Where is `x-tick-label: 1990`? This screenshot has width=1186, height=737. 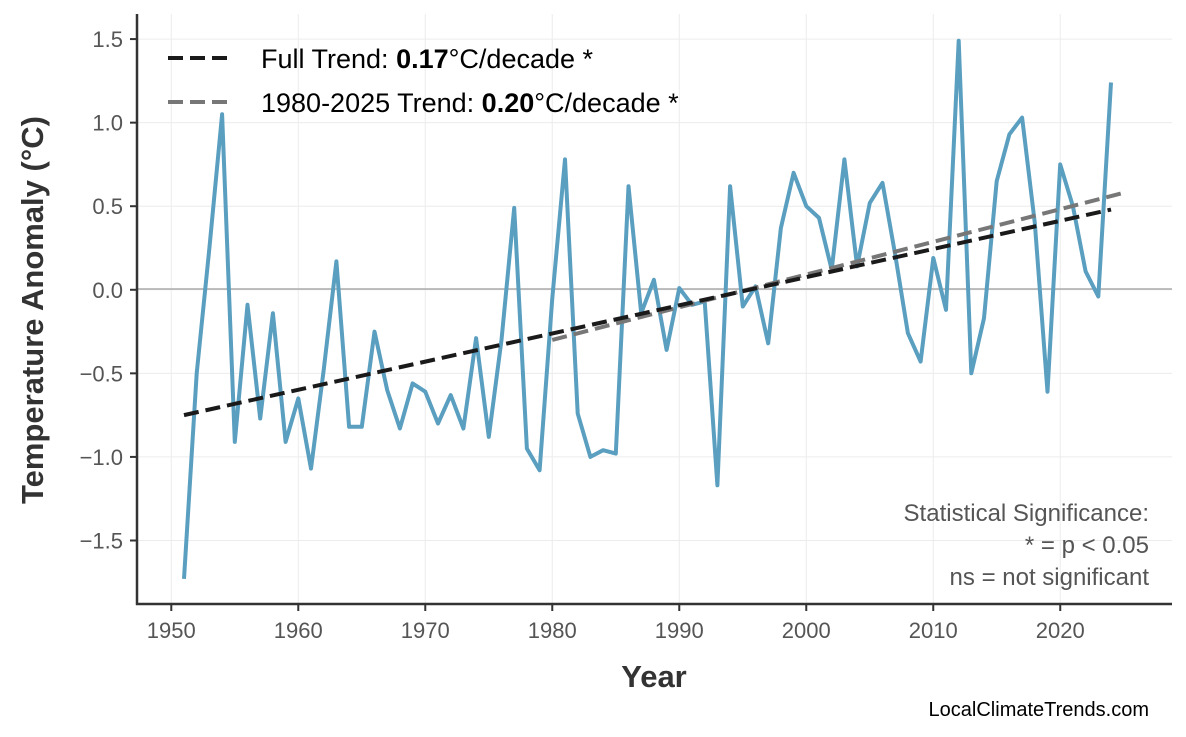
x-tick-label: 1990 is located at coordinates (679, 630).